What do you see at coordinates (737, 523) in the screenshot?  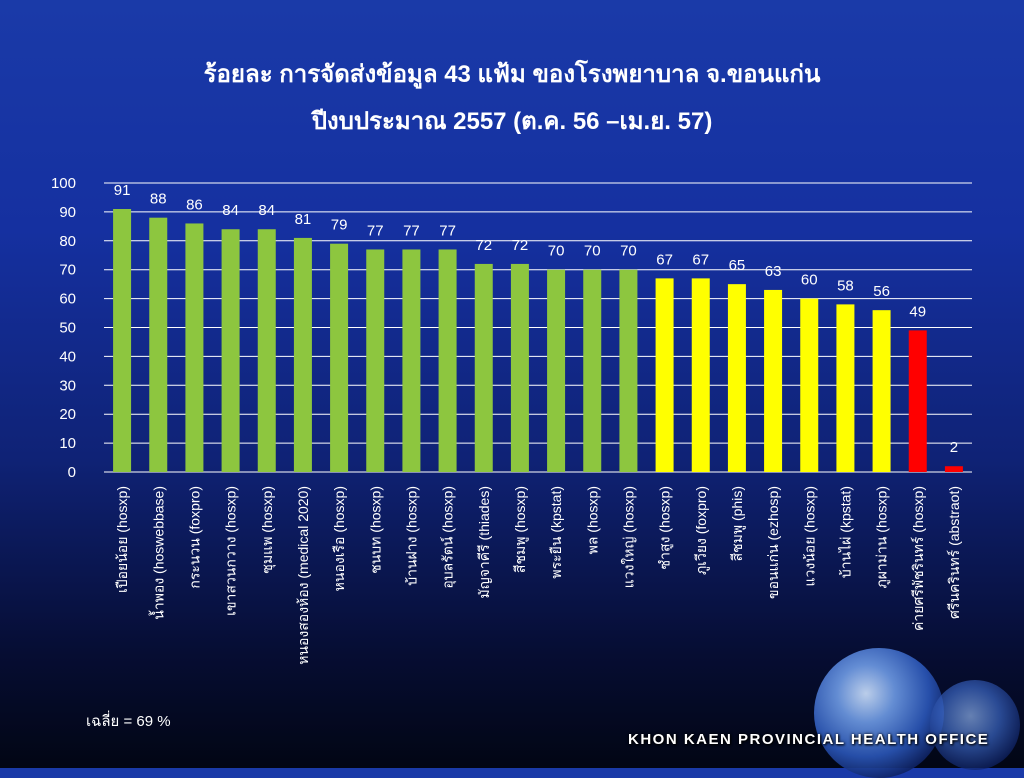 I see `category-label: สีชมพู (phis)` at bounding box center [737, 523].